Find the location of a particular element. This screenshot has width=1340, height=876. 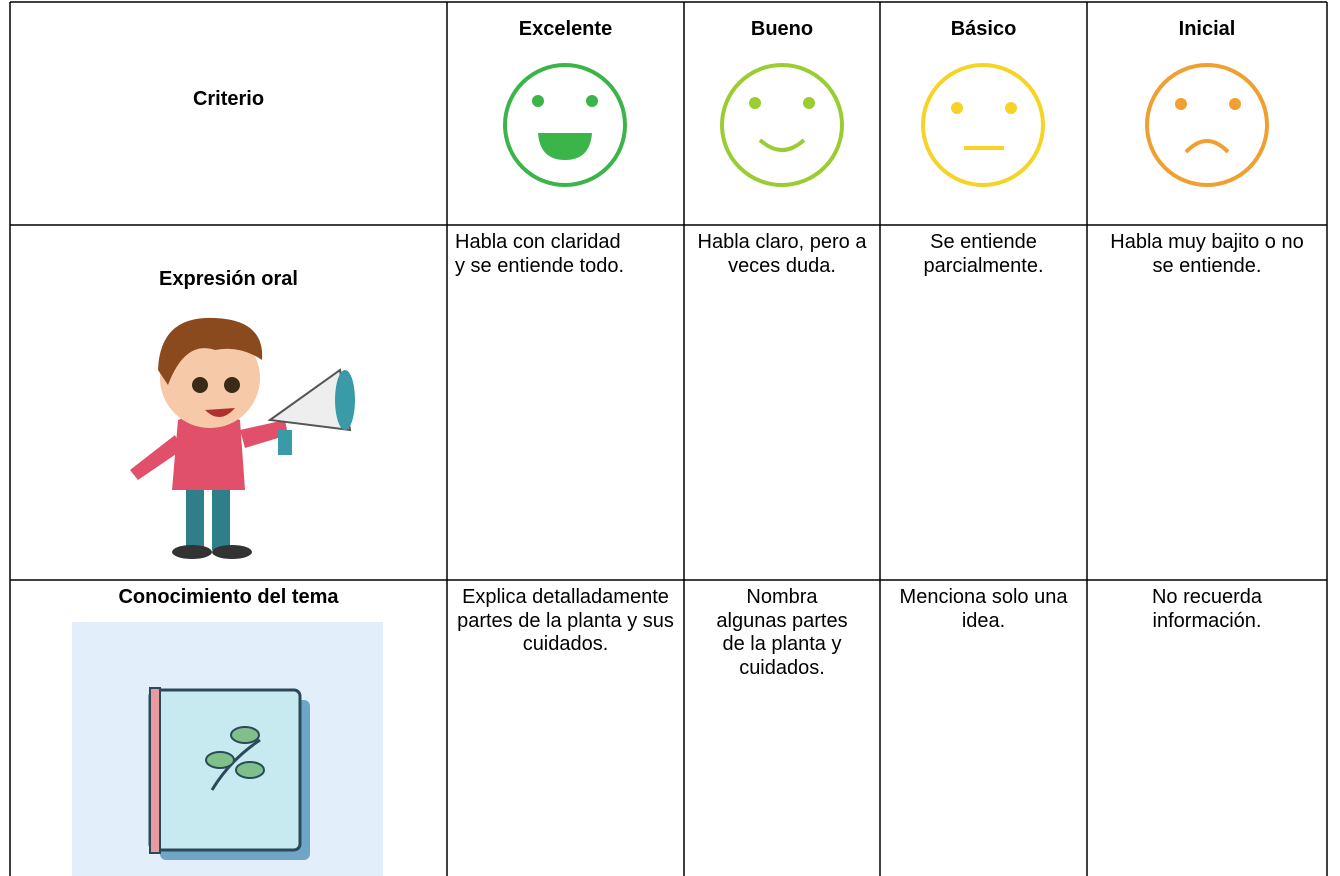

descriptor-cell: Menciona solo una idea. is located at coordinates (983, 609).